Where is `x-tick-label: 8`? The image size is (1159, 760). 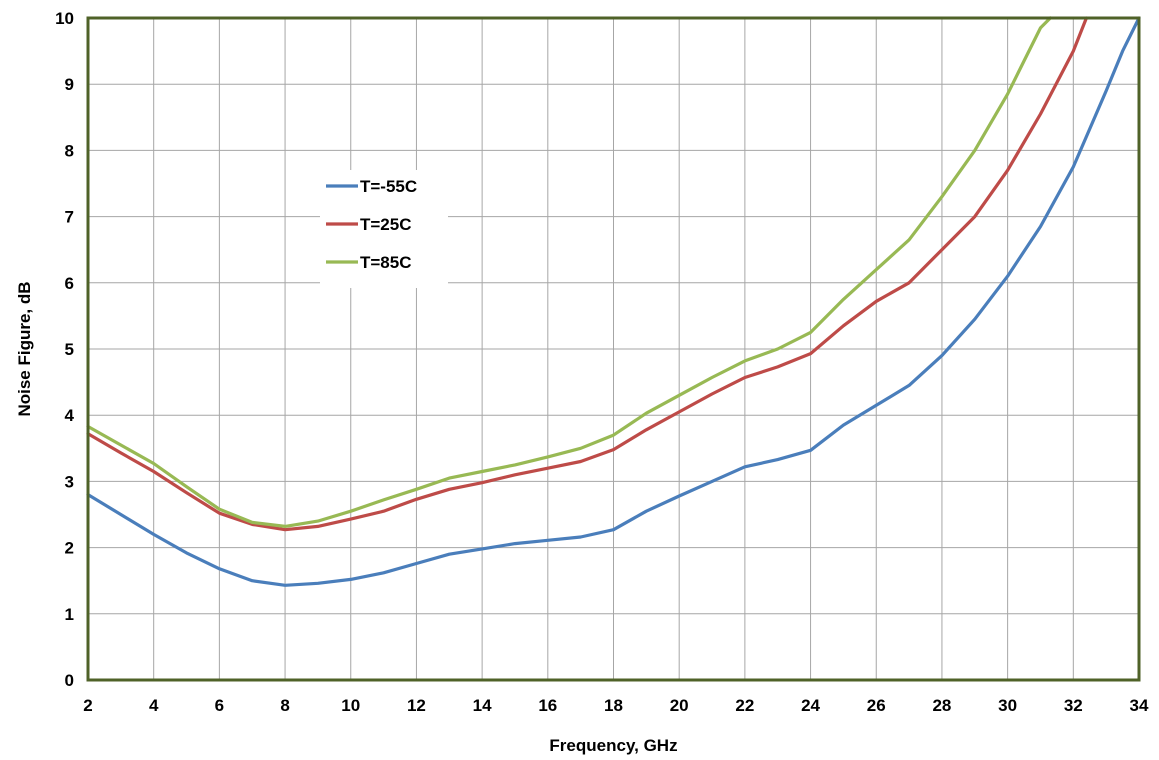
x-tick-label: 8 is located at coordinates (284, 705).